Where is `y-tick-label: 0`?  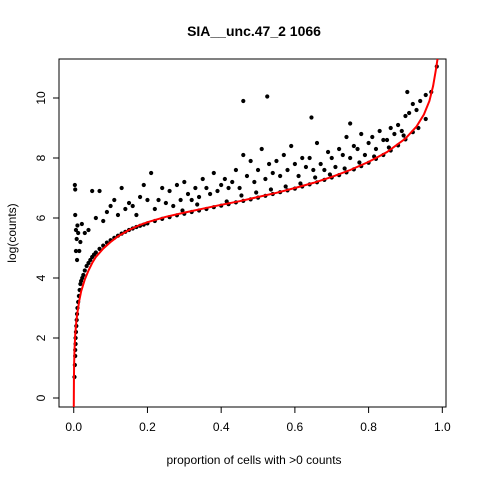 y-tick-label: 0 is located at coordinates (41, 397).